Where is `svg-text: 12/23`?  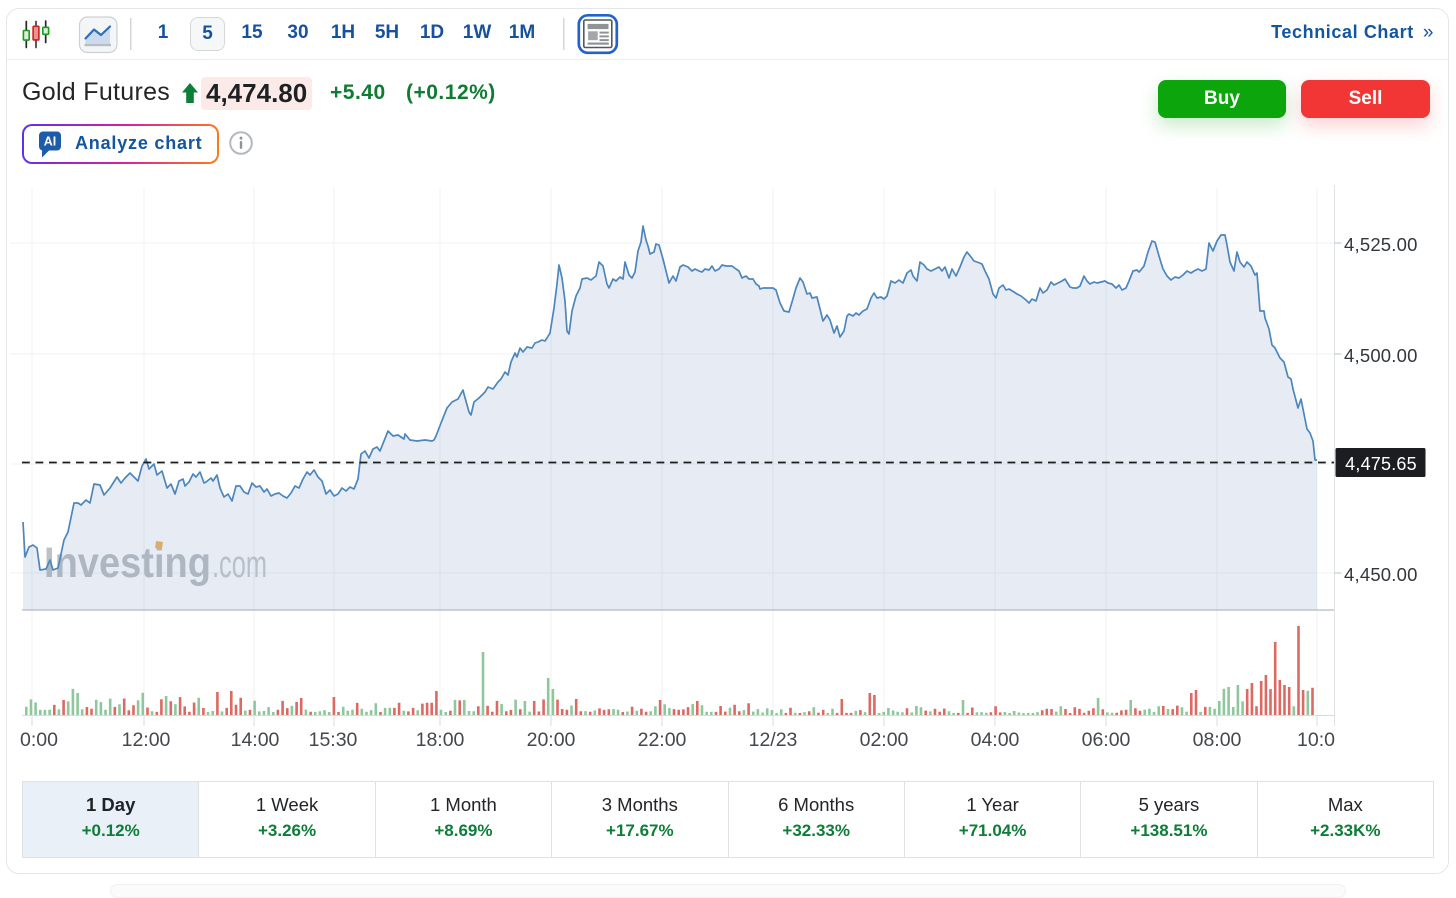
svg-text: 12/23 is located at coordinates (773, 740).